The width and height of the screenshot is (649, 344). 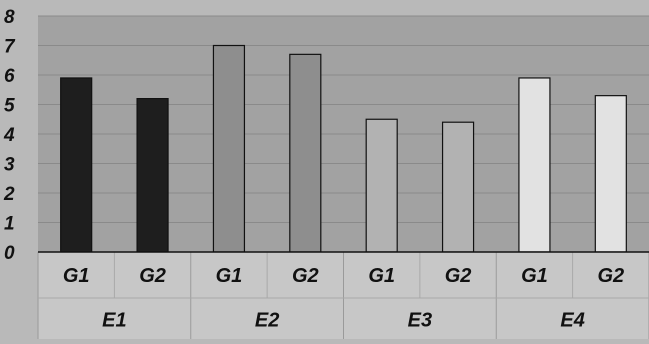 I want to click on group-label-e4: E4, so click(x=572, y=321).